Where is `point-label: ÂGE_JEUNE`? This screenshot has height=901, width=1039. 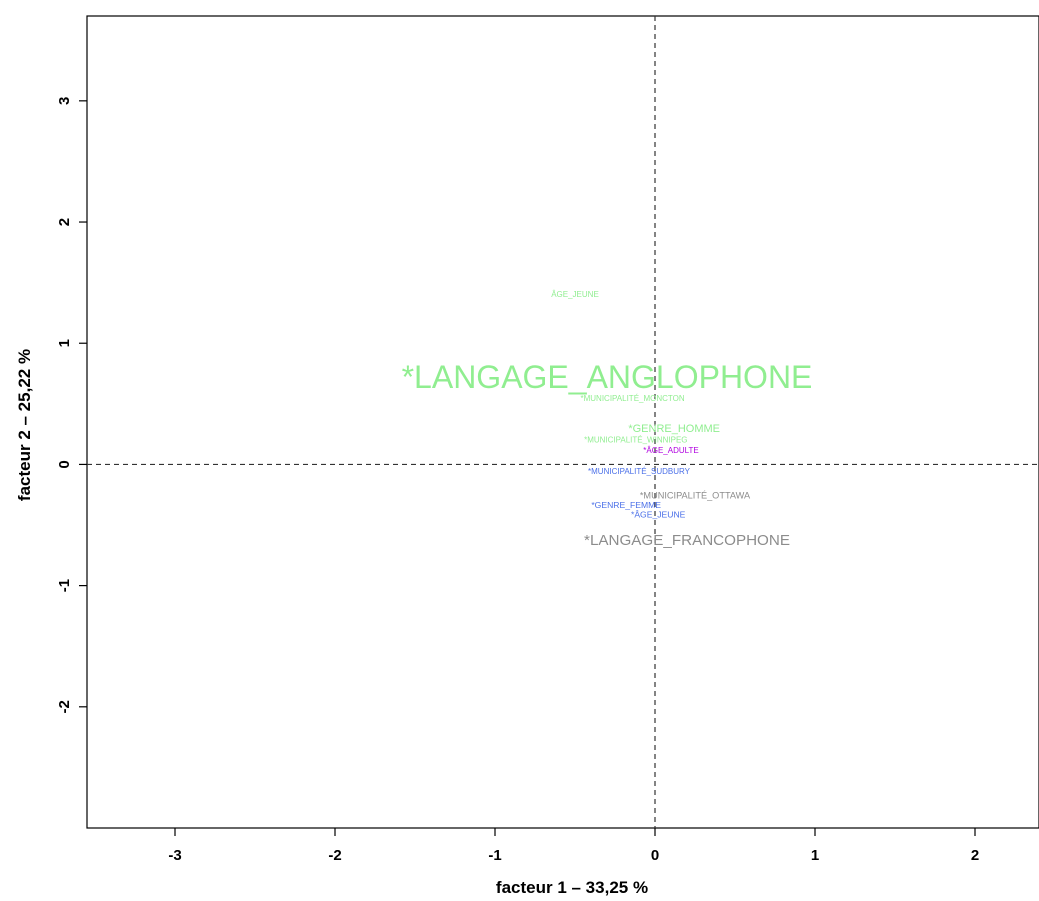
point-label: ÂGE_JEUNE is located at coordinates (575, 294).